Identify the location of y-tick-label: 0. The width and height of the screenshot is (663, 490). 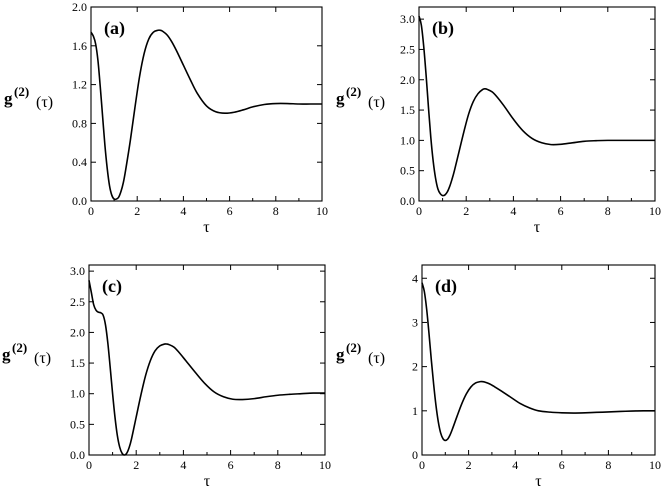
(415, 455).